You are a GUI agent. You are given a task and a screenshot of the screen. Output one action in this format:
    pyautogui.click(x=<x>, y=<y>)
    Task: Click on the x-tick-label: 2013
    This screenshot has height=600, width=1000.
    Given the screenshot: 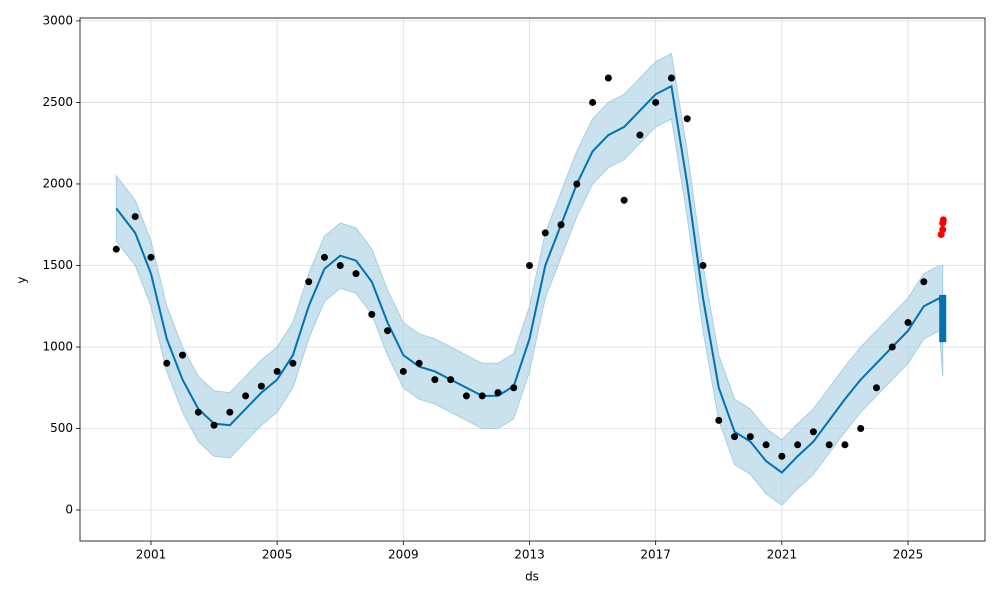 What is the action you would take?
    pyautogui.click(x=529, y=555)
    